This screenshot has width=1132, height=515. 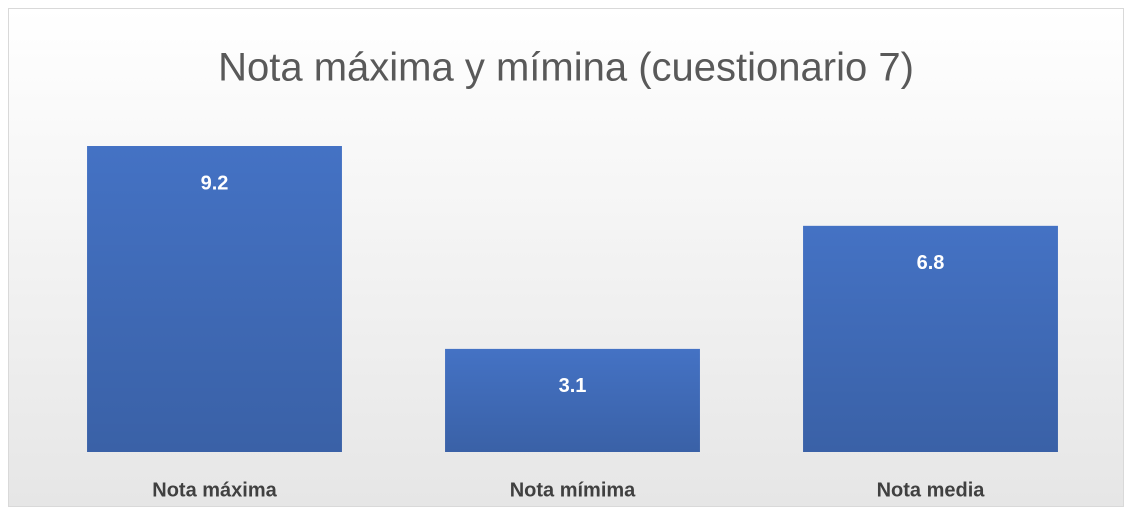 I want to click on data-label: 3.1, so click(x=573, y=386).